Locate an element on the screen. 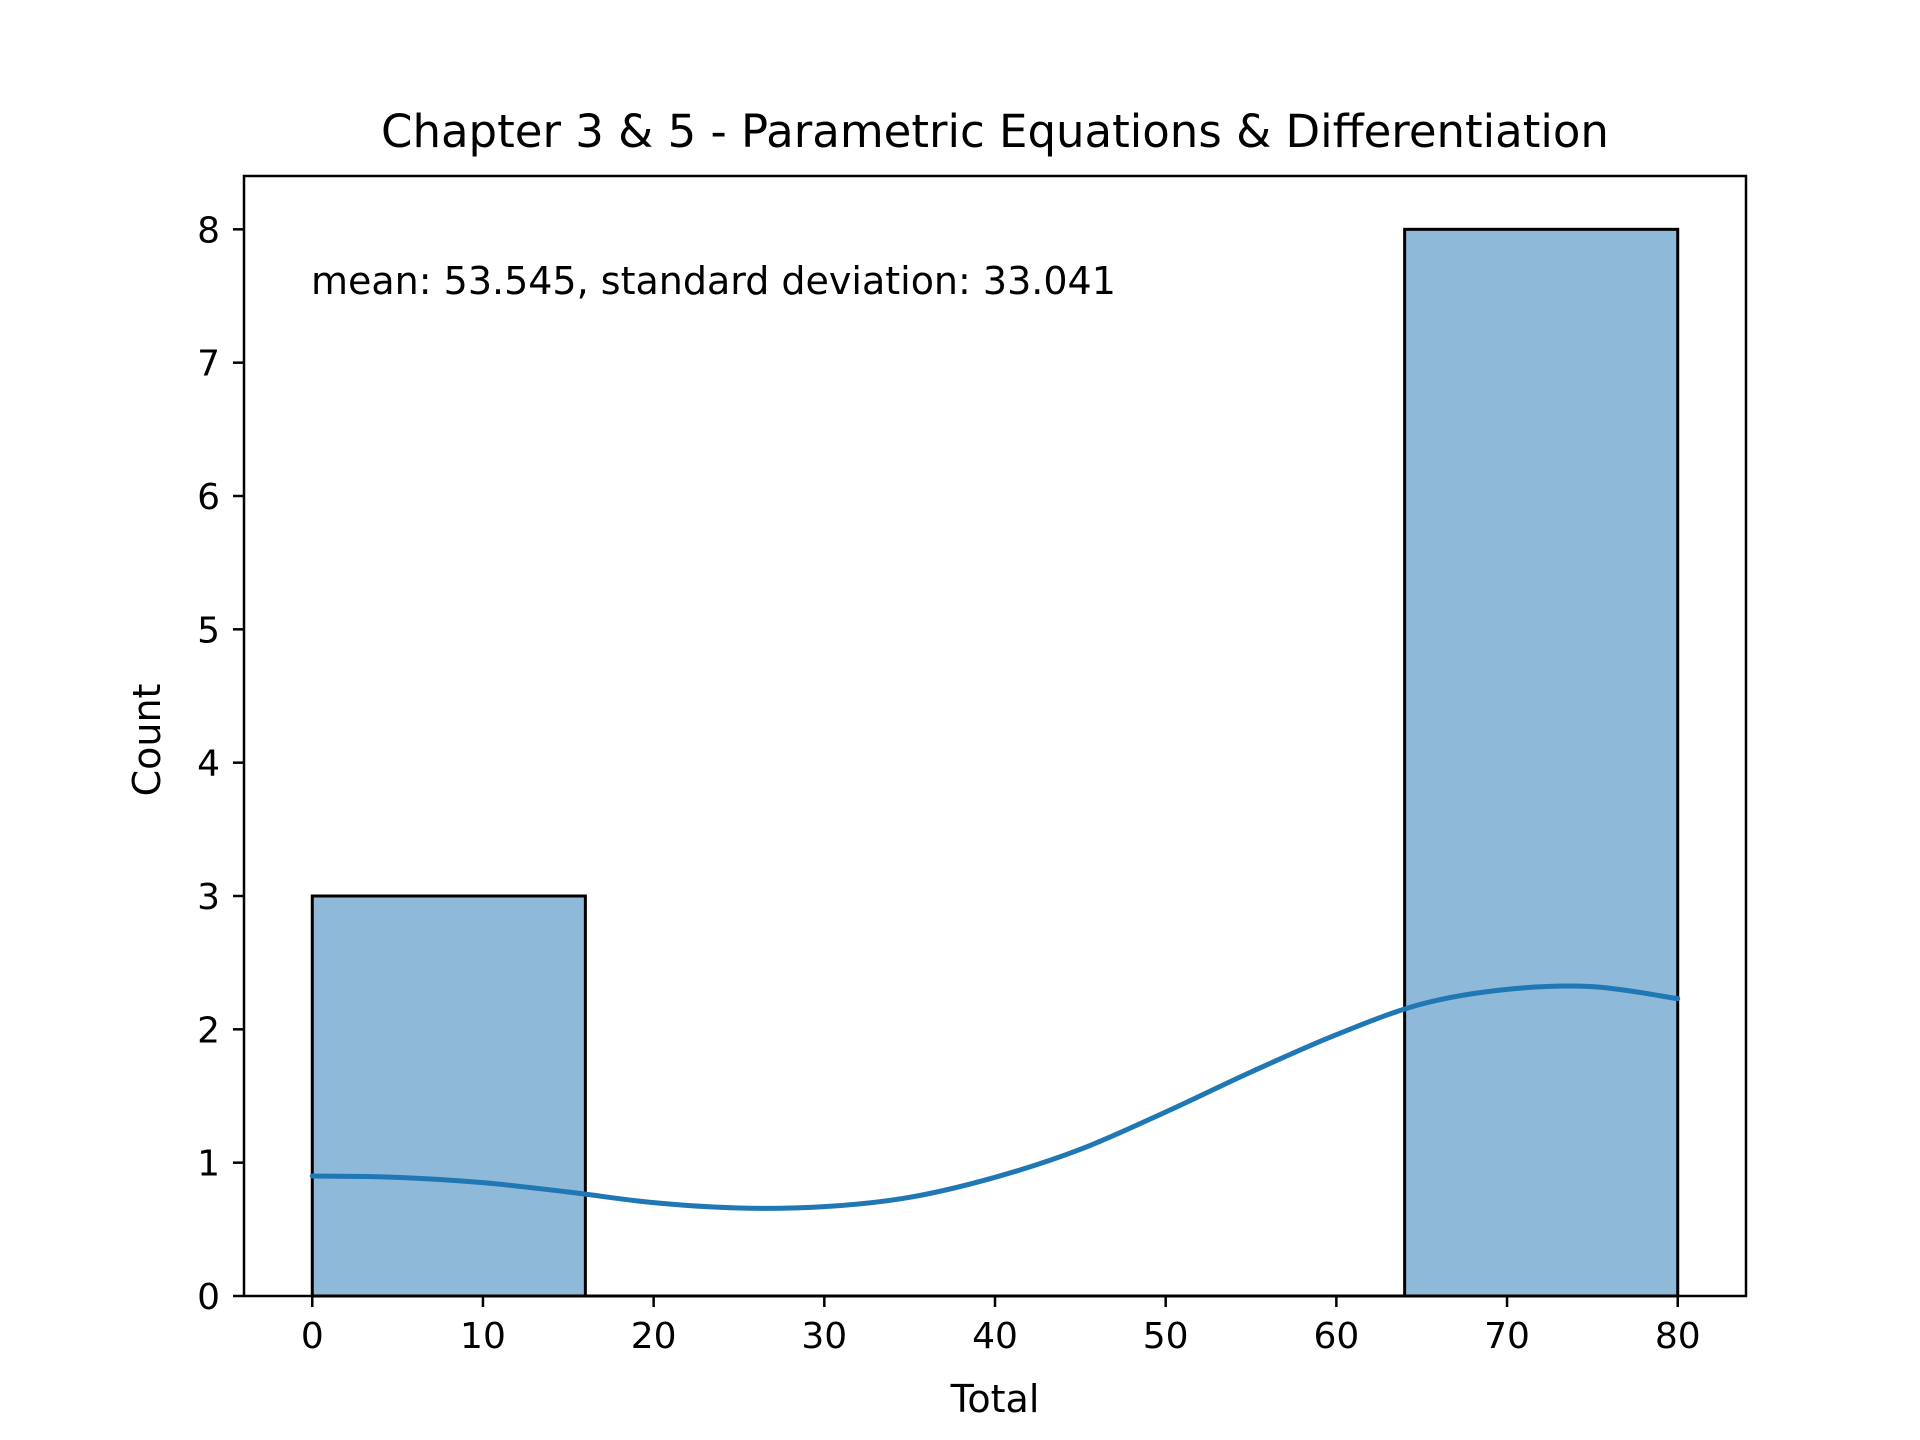  y-tick-label: 5 is located at coordinates (208, 630).